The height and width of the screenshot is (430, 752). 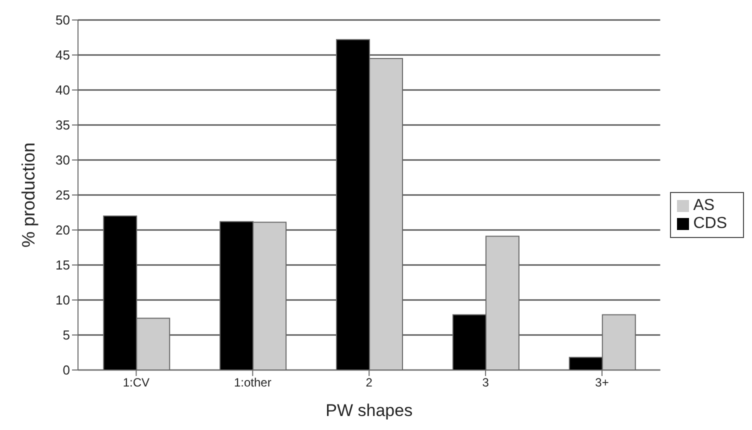 I want to click on x-tick-label: 1:CV, so click(x=136, y=383).